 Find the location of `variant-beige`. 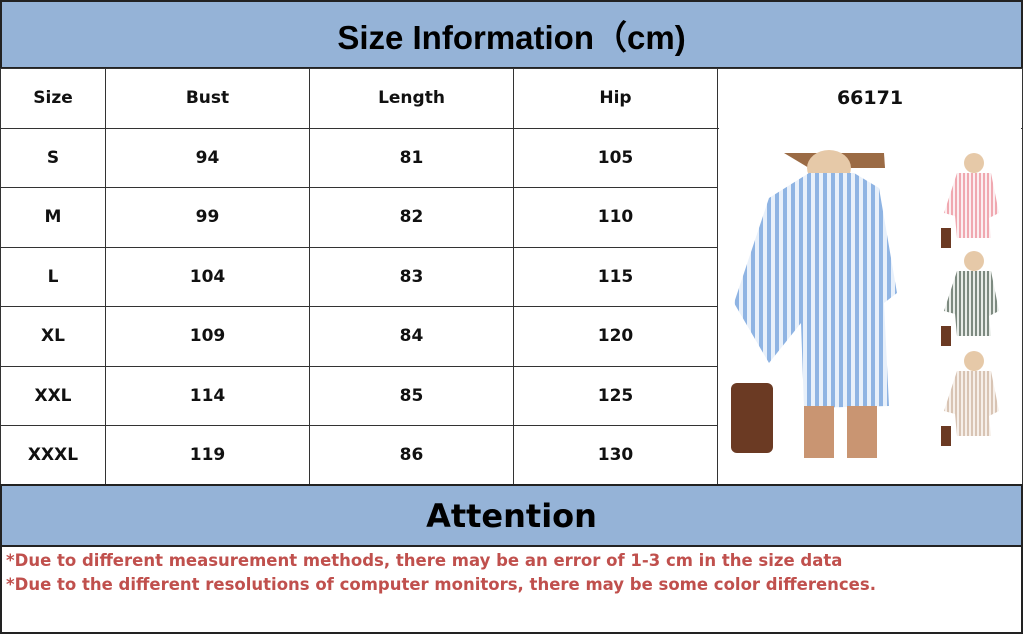

variant-beige is located at coordinates (970, 398).